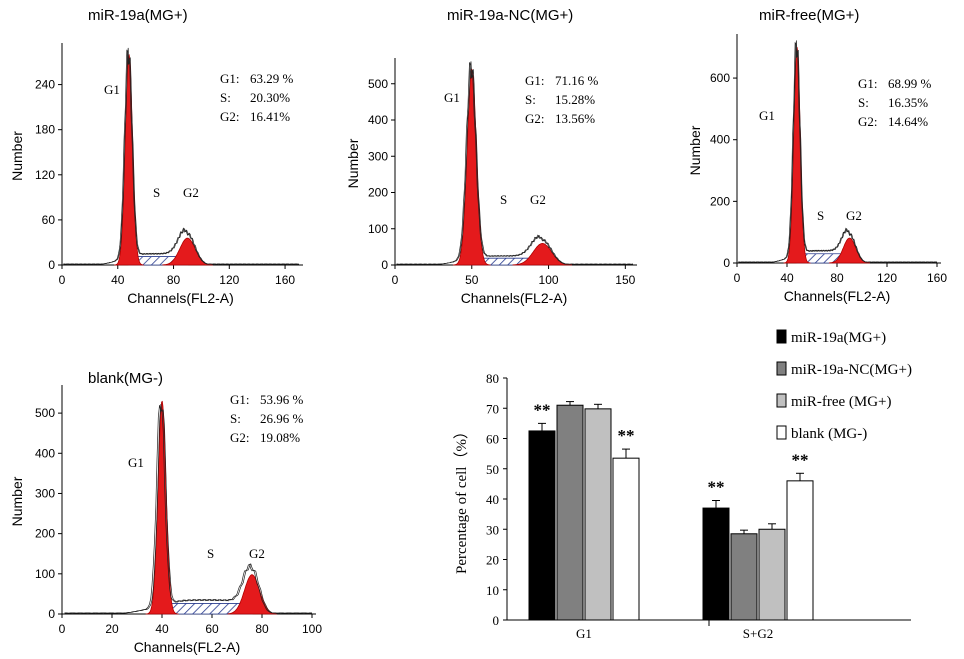 The image size is (964, 659). What do you see at coordinates (378, 156) in the screenshot?
I see `y-tick-label: 300` at bounding box center [378, 156].